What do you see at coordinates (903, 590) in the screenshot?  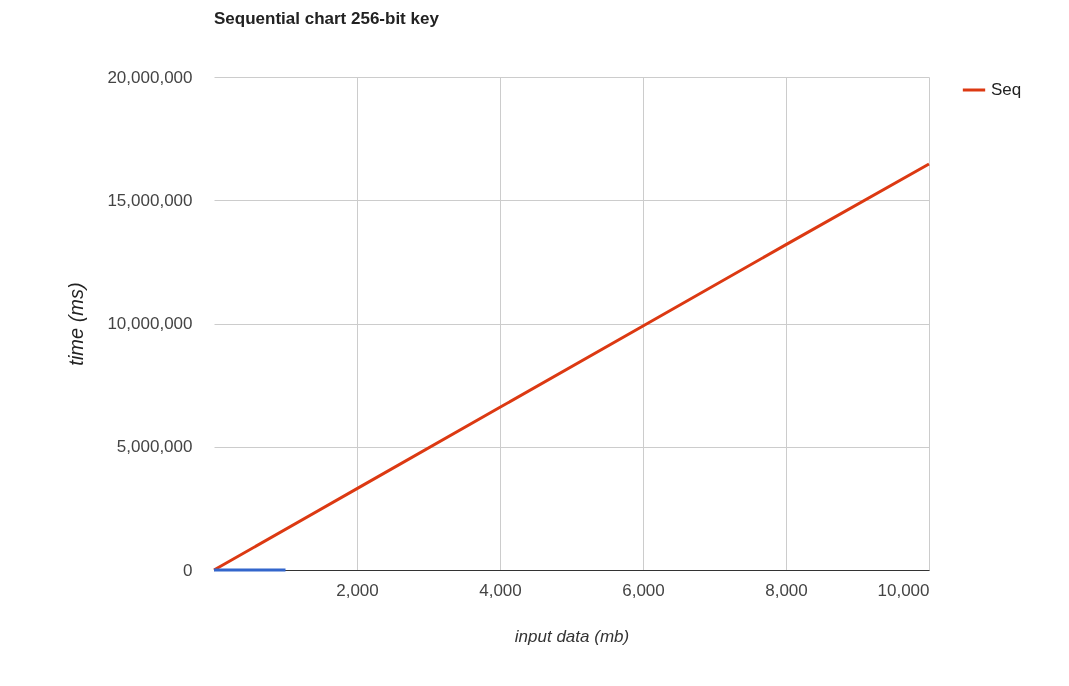 I see `x-tick-label: 10,000` at bounding box center [903, 590].